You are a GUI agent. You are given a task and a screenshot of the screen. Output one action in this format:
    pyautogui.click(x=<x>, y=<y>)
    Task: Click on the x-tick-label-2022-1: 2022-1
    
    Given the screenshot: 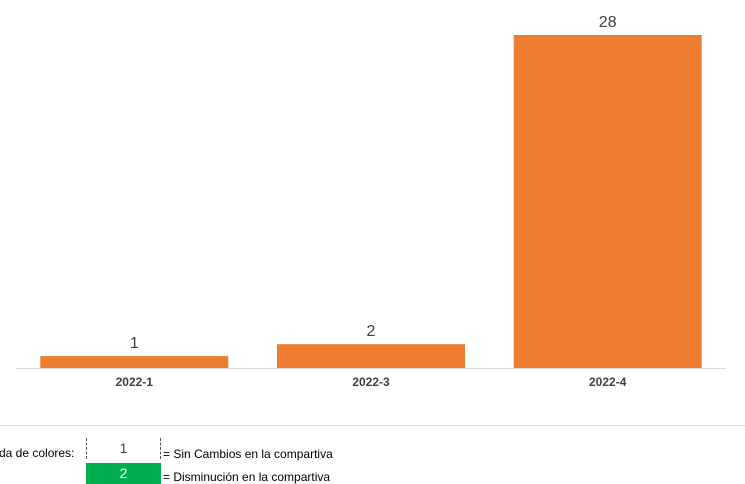 What is the action you would take?
    pyautogui.click(x=135, y=382)
    